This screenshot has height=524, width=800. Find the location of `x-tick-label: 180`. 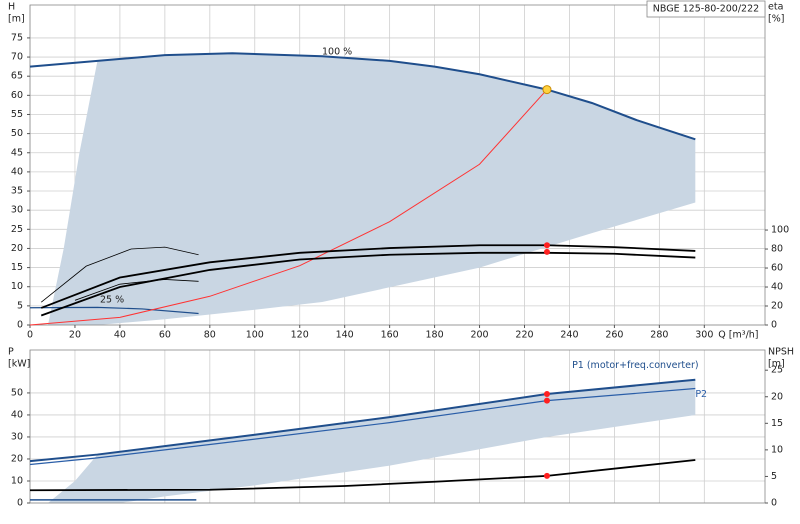

x-tick-label: 180 is located at coordinates (435, 335).